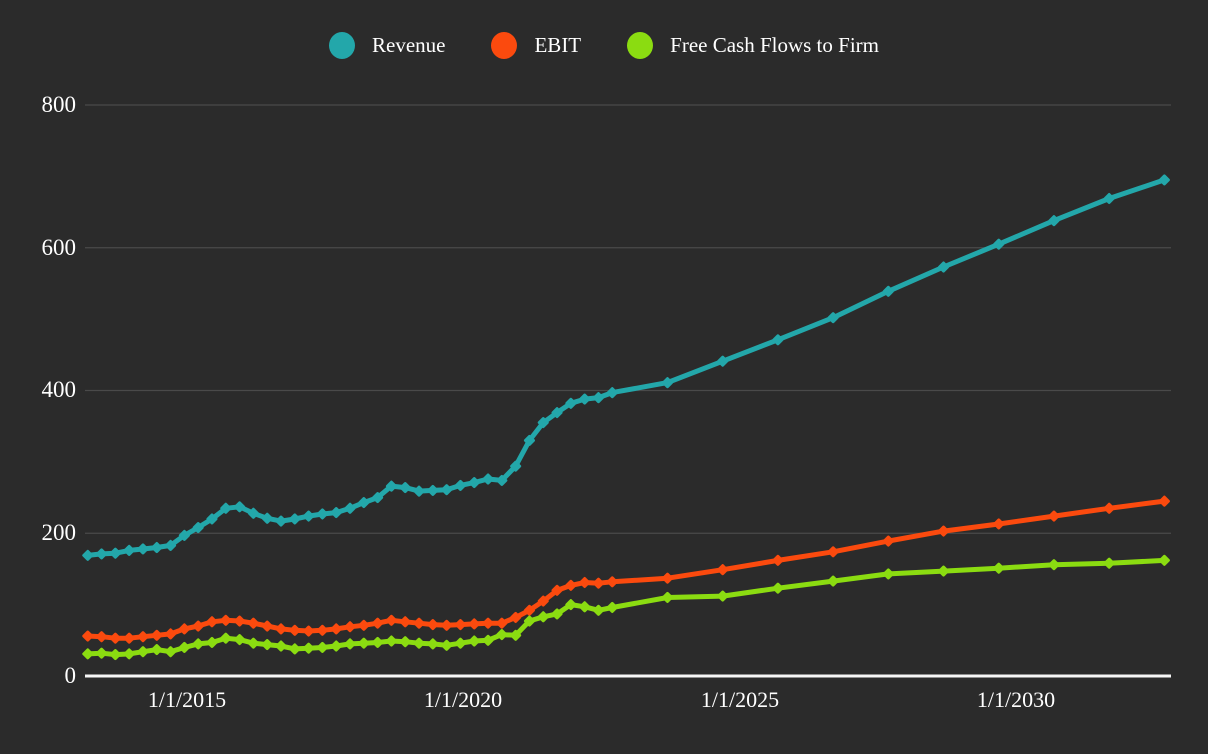  Describe the element at coordinates (753, 45) in the screenshot. I see `legend-item-fcff: Free Cash Flows to Firm` at that location.